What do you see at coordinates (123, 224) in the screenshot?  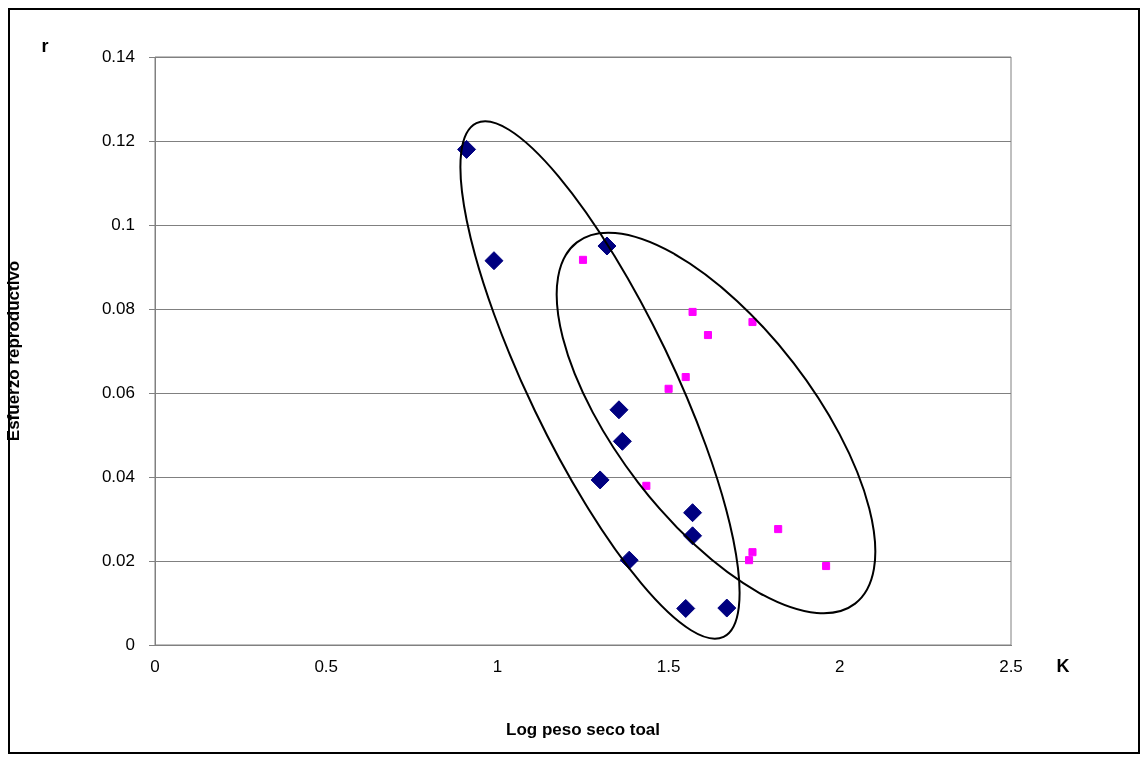 I see `y-tick-label: 0.1` at bounding box center [123, 224].